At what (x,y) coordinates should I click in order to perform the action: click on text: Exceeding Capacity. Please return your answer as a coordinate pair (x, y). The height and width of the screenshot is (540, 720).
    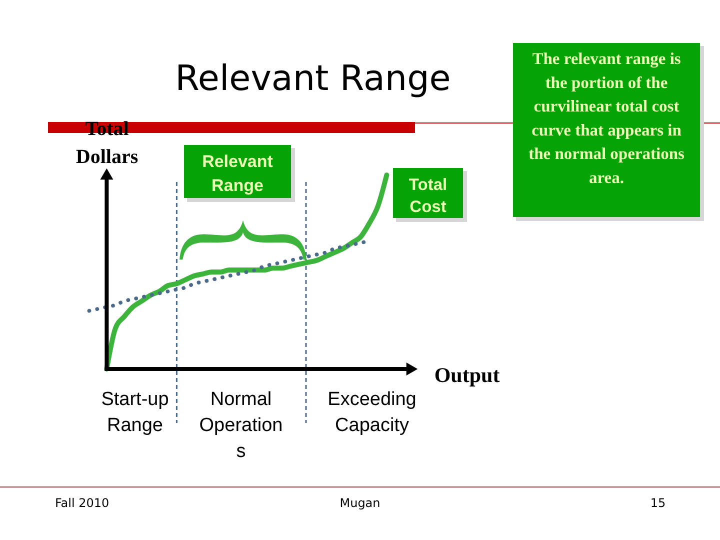
    Looking at the image, I should click on (372, 412).